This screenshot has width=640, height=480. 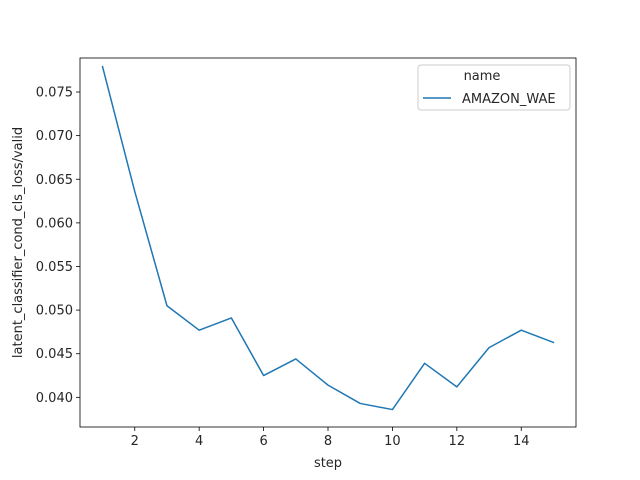 What do you see at coordinates (521, 441) in the screenshot?
I see `x-tick-label: 14` at bounding box center [521, 441].